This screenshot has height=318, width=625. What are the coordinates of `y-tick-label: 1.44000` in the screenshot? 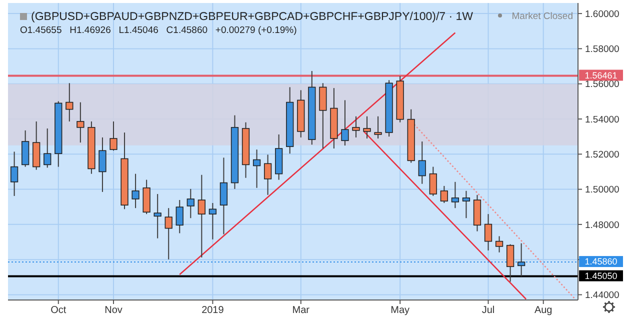 It's located at (602, 296).